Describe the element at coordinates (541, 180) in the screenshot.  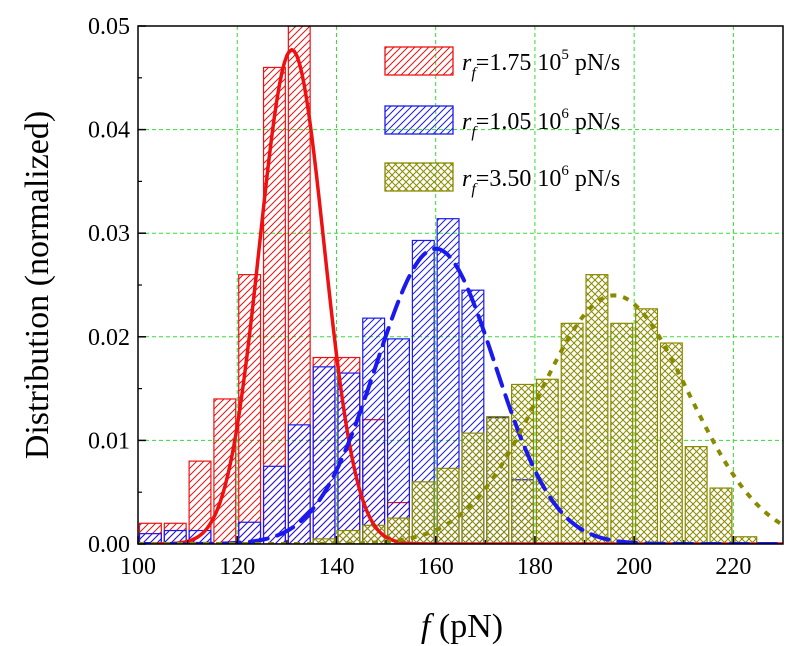
I see `legend-label-3: rf=3.50 106 pN/s` at that location.